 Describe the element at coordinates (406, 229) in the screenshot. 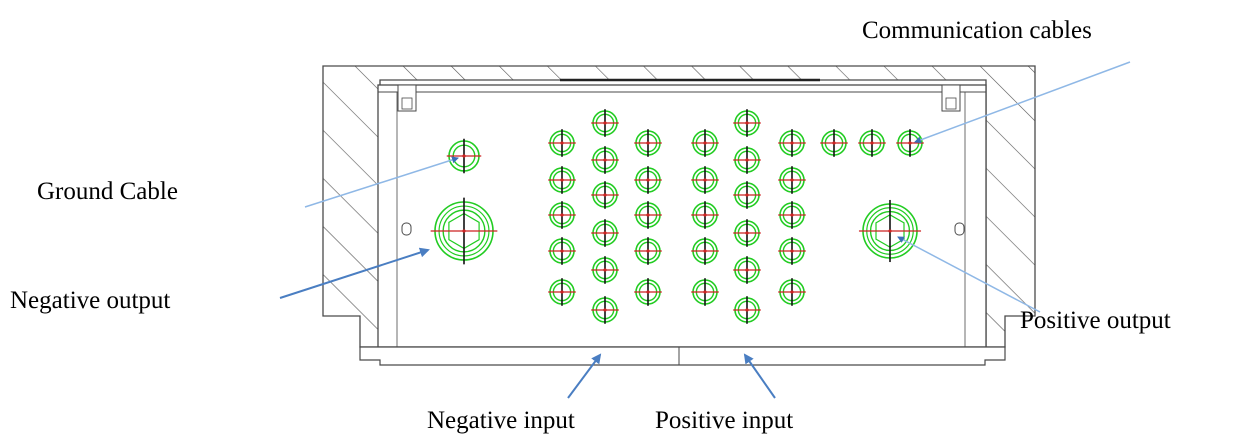

I see `side-slot-left` at that location.